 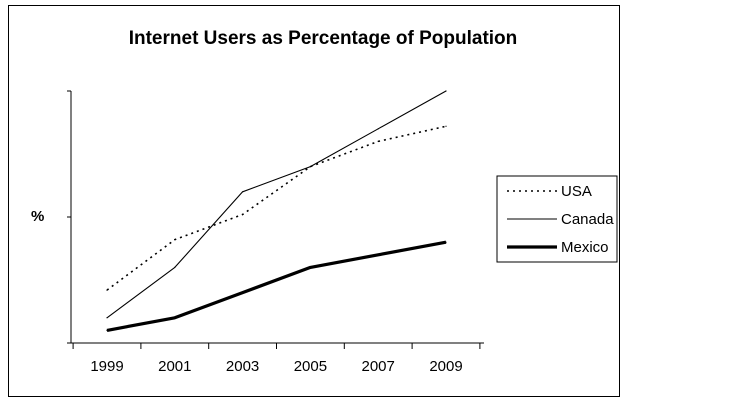 What do you see at coordinates (557, 219) in the screenshot?
I see `legend: USA Canada Mexico` at bounding box center [557, 219].